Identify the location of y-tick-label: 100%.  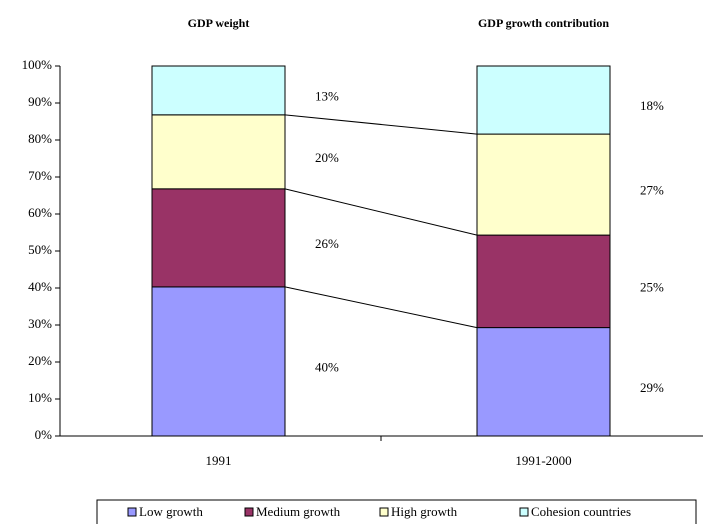
(37, 64).